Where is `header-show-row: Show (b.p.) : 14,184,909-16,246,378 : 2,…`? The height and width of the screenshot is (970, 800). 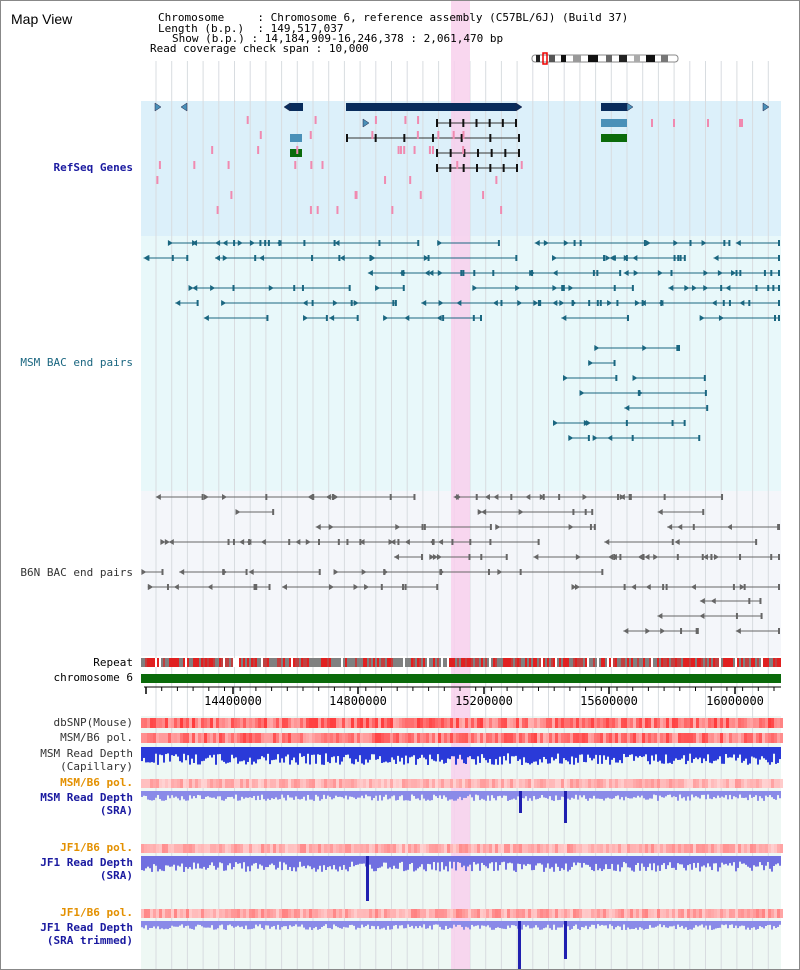
header-show-row: Show (b.p.) : 14,184,909-16,246,378 : 2,… is located at coordinates (338, 38).